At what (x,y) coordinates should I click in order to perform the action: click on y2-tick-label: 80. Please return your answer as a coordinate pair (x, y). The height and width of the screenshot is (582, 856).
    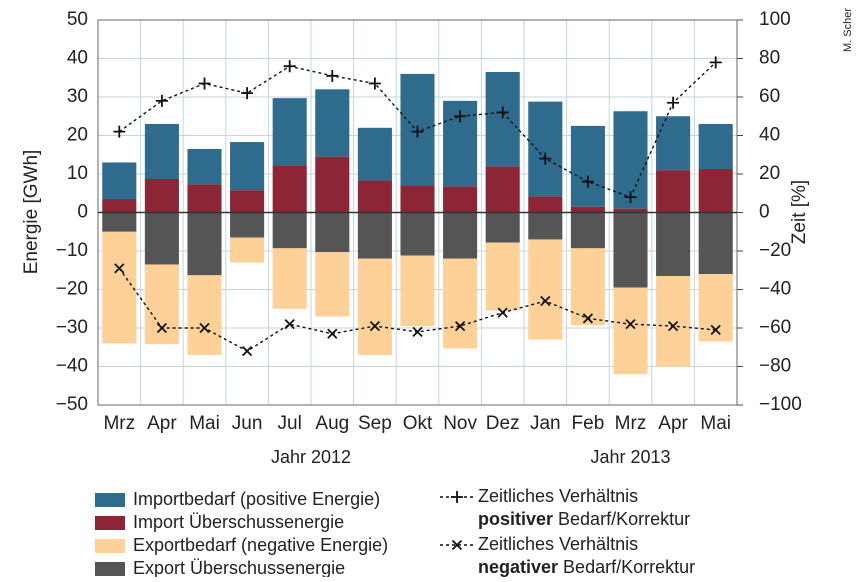
    Looking at the image, I should click on (769, 58).